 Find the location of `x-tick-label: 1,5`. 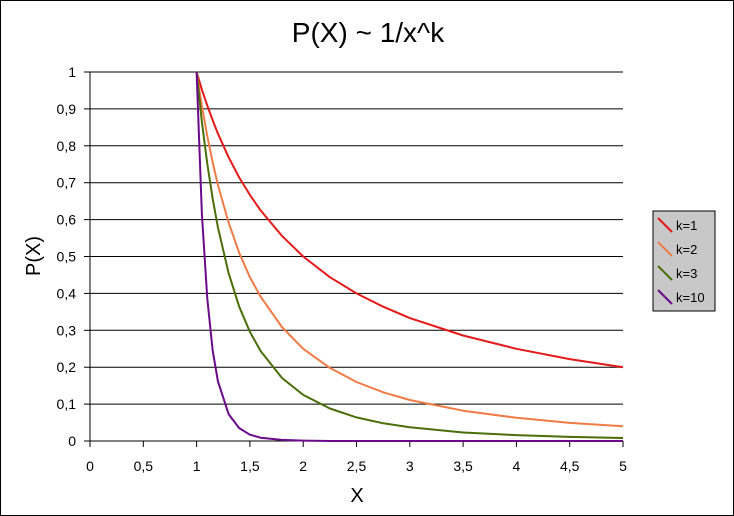

x-tick-label: 1,5 is located at coordinates (250, 466).